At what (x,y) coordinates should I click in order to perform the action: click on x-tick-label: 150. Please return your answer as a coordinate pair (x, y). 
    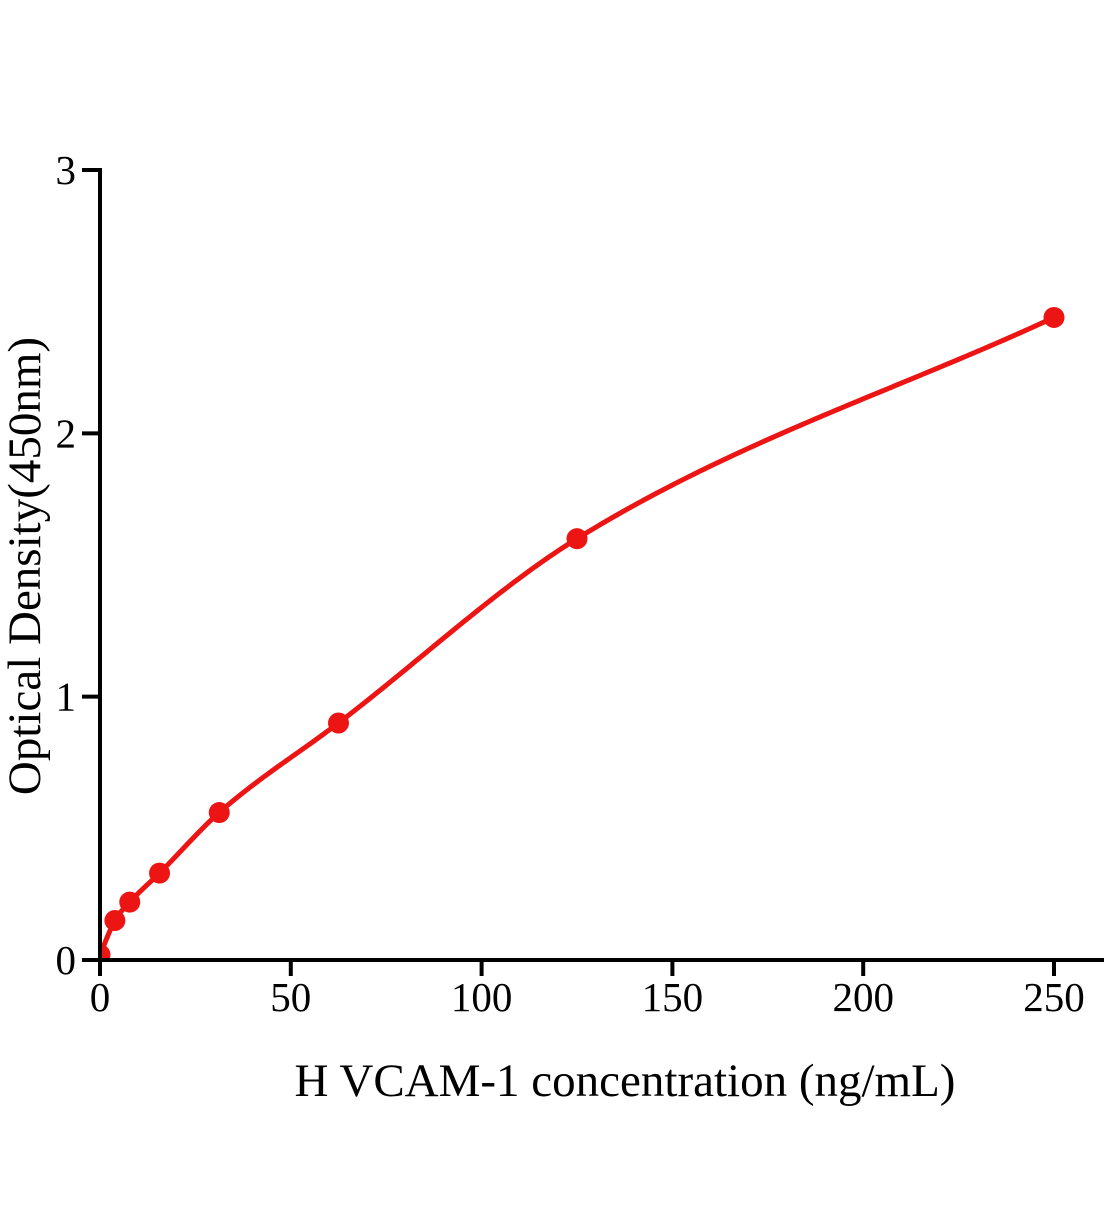
    Looking at the image, I should click on (673, 997).